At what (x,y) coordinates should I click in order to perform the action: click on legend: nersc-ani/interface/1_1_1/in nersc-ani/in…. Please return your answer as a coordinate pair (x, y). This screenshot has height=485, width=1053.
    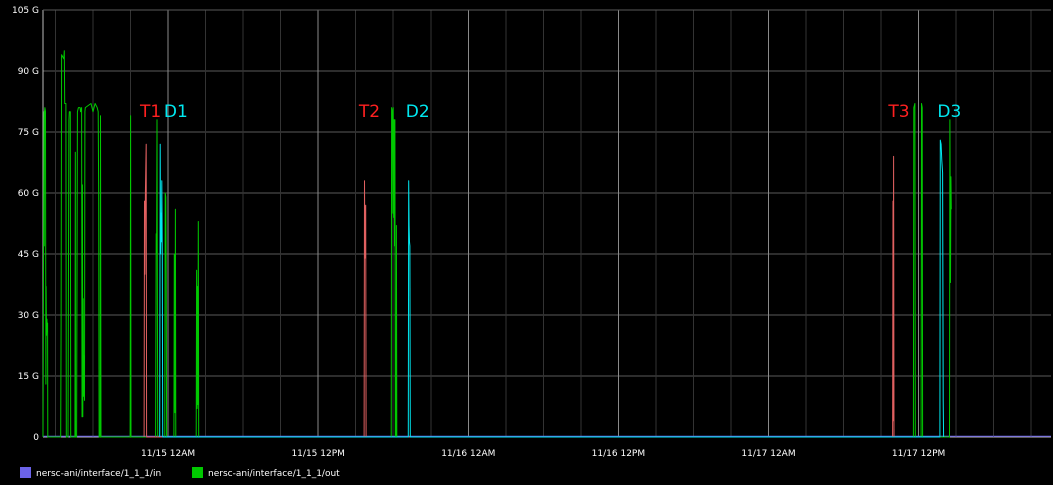
    Looking at the image, I should click on (180, 473).